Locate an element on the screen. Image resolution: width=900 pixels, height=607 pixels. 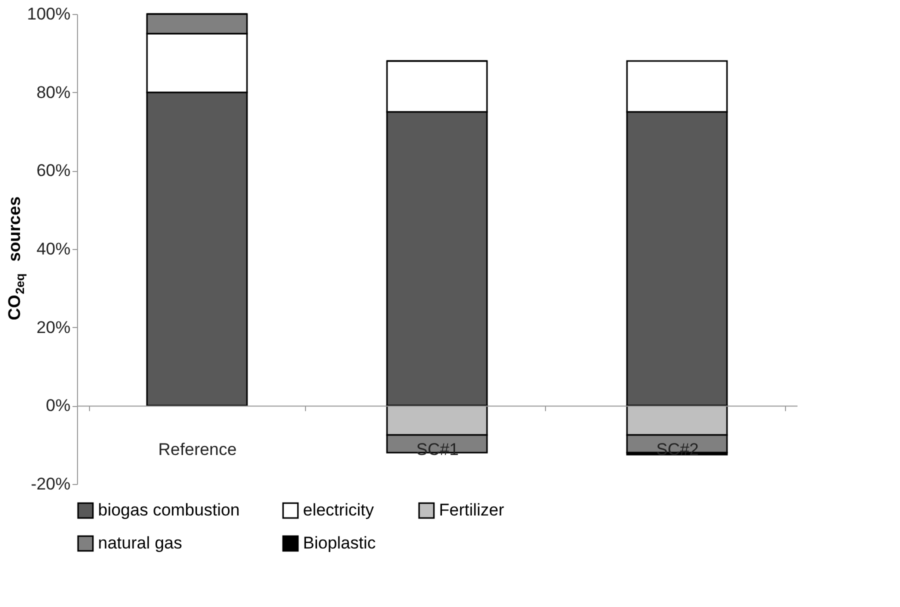
y-tick-label: 40% is located at coordinates (53, 249).